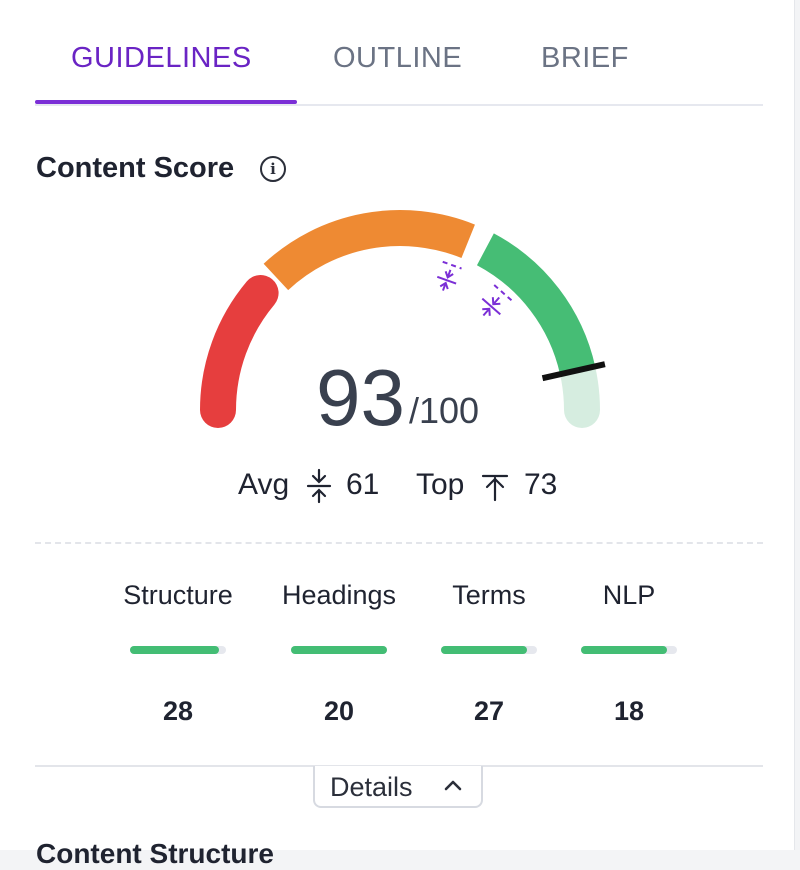 The width and height of the screenshot is (800, 870). What do you see at coordinates (360, 397) in the screenshot?
I see `score-value: 93` at bounding box center [360, 397].